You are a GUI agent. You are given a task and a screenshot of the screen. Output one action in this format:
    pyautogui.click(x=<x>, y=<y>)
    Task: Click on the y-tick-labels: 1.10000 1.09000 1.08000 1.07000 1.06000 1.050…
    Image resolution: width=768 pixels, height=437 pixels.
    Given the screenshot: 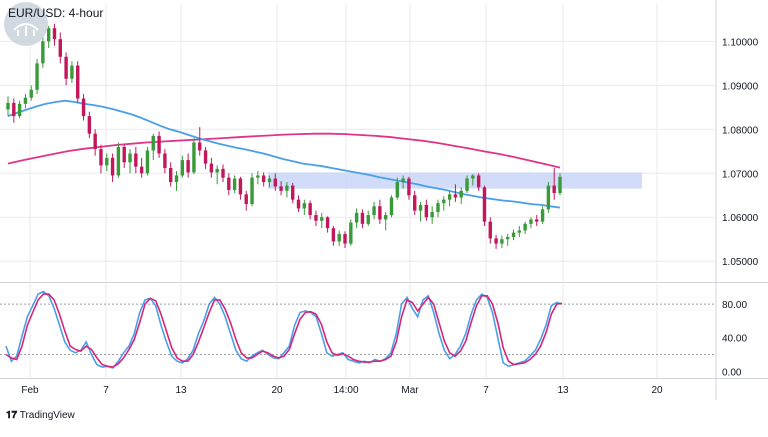 What is the action you would take?
    pyautogui.click(x=740, y=207)
    